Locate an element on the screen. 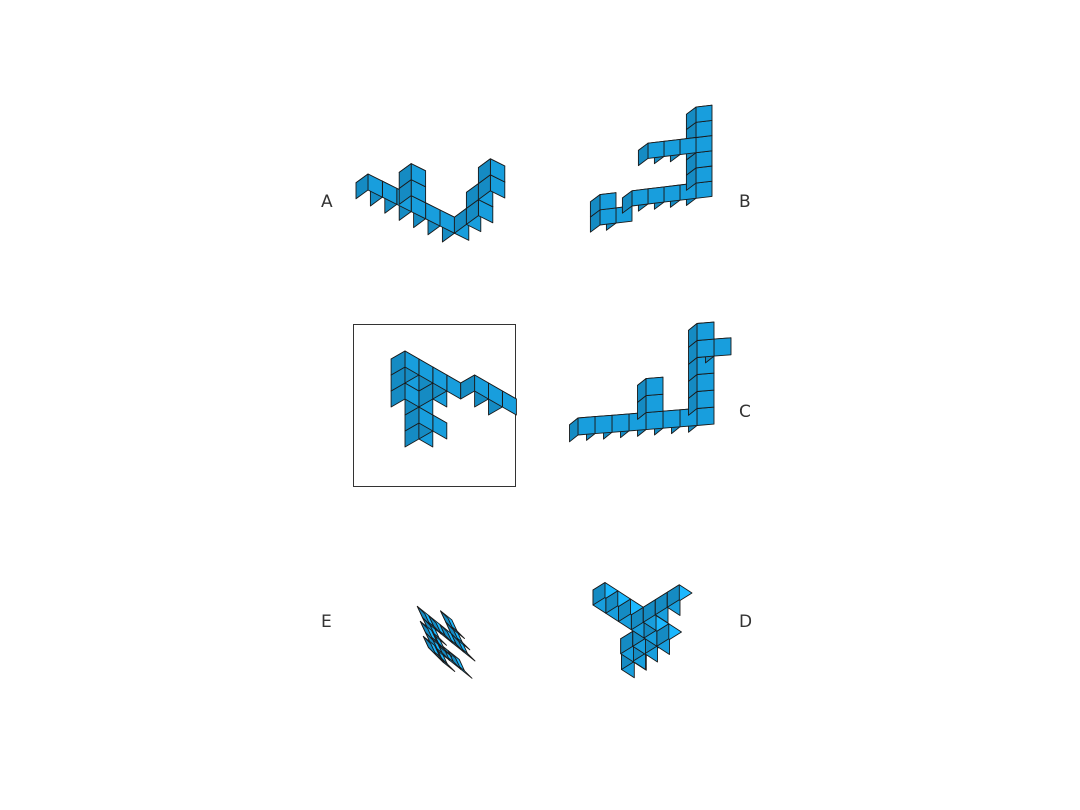 The width and height of the screenshot is (1080, 810). option-b-shape is located at coordinates (645, 192).